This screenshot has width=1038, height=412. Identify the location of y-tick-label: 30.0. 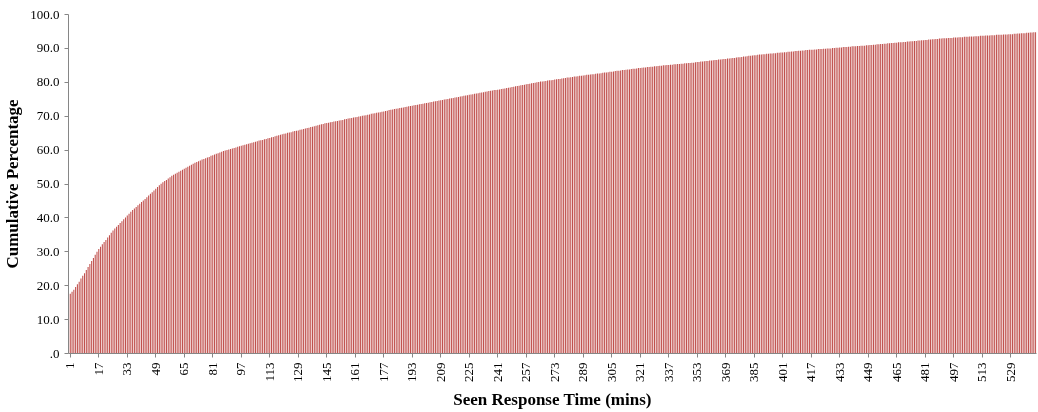
(48, 251).